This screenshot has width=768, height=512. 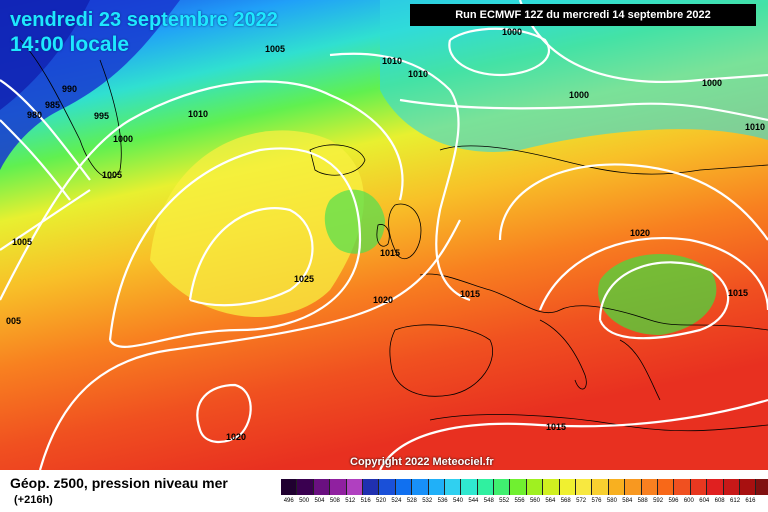 I want to click on scale-value: 500, so click(x=304, y=501).